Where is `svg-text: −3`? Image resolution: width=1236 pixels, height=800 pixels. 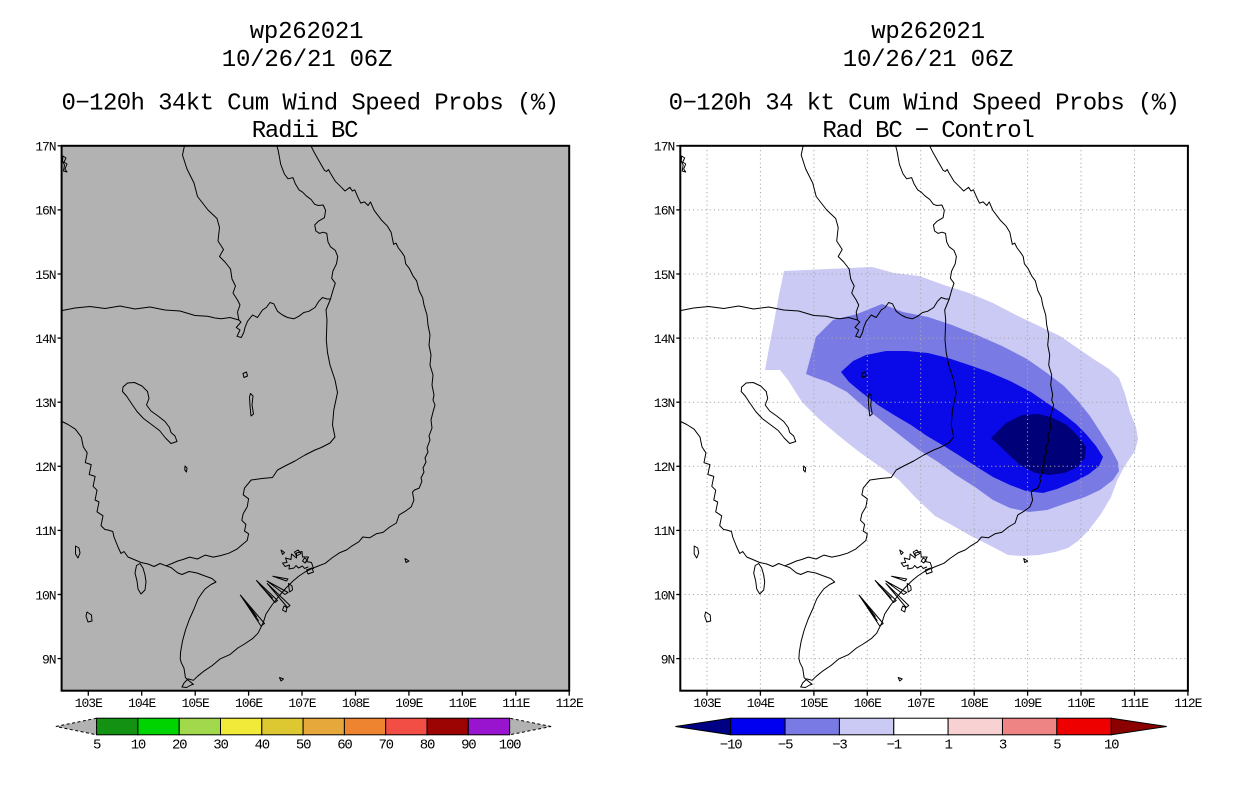 svg-text: −3 is located at coordinates (839, 746).